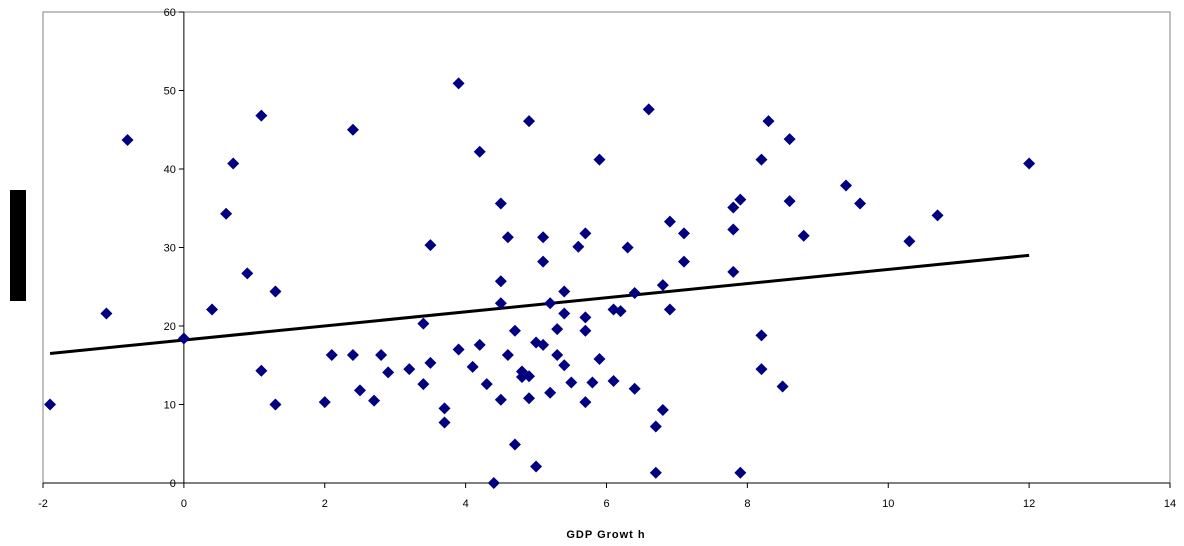 The height and width of the screenshot is (546, 1184). Describe the element at coordinates (173, 484) in the screenshot. I see `y-tick-label: 0` at that location.